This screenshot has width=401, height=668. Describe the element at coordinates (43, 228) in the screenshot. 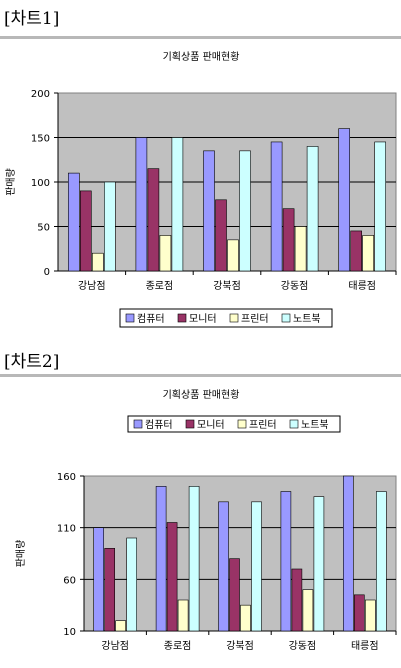

I see `y-tick-label: 50` at that location.